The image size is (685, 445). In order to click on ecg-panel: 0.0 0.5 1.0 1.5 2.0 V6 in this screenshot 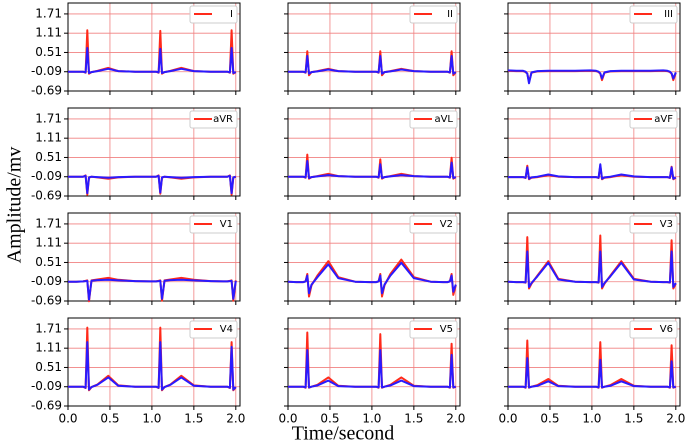, I will do `click(591, 371)`.